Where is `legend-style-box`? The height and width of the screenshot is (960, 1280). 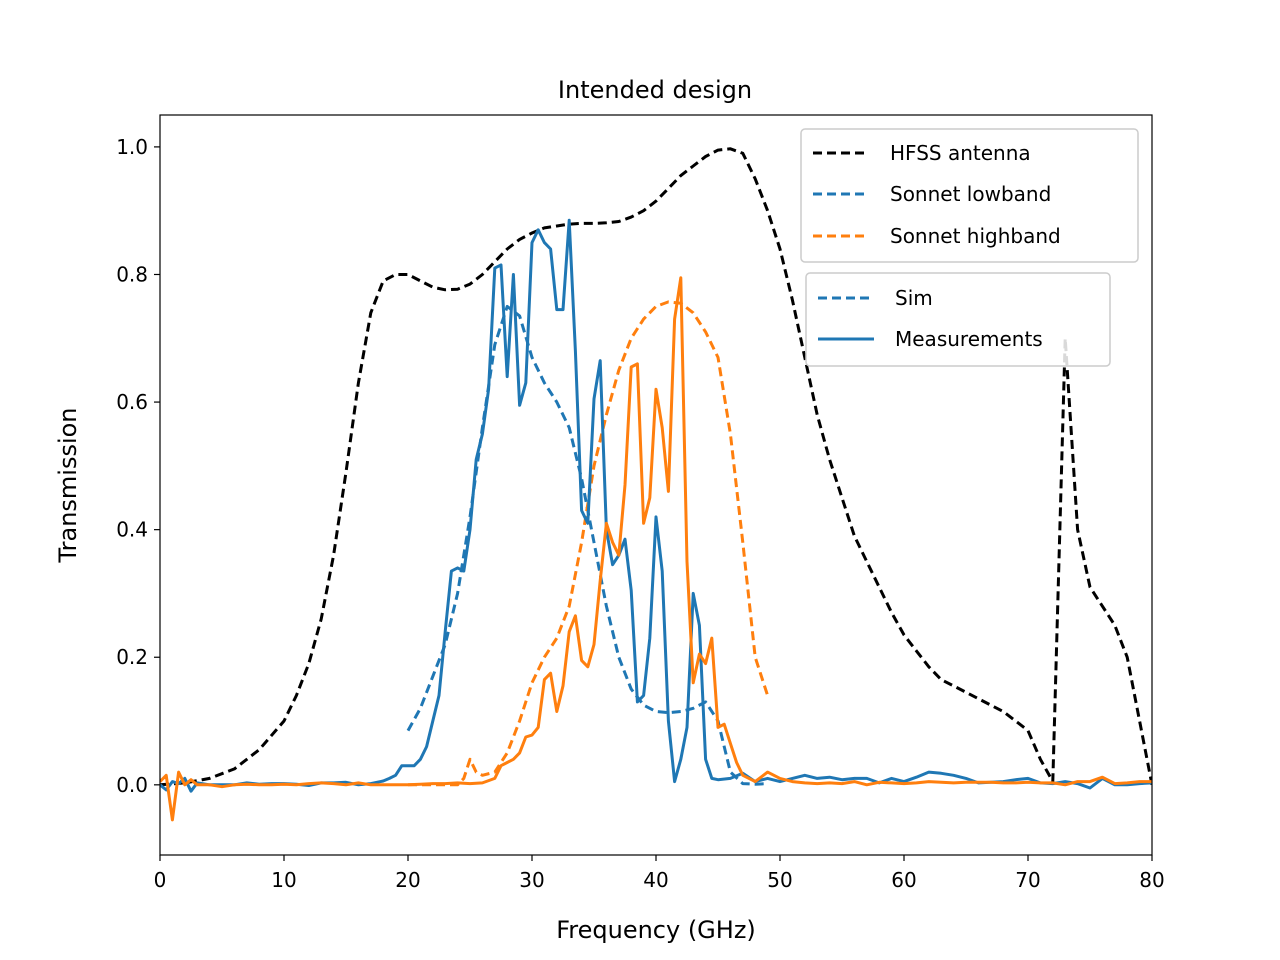
legend-style-box is located at coordinates (958, 319).